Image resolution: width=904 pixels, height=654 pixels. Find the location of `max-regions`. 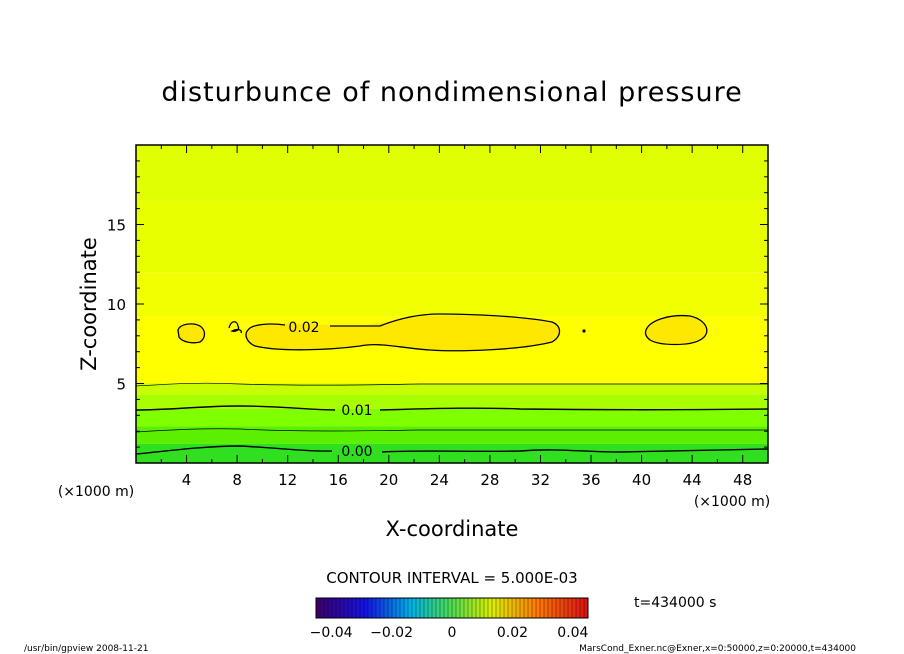

max-regions is located at coordinates (442, 333).